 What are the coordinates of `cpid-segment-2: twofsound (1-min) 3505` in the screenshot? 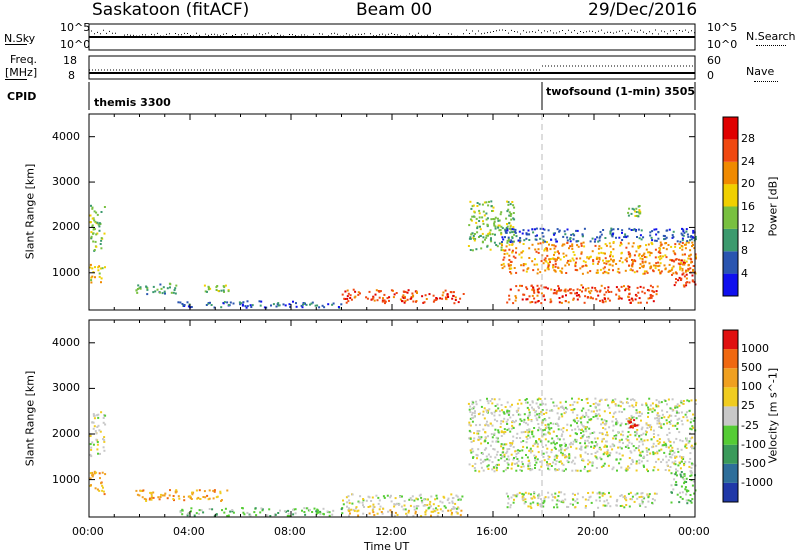 It's located at (621, 91).